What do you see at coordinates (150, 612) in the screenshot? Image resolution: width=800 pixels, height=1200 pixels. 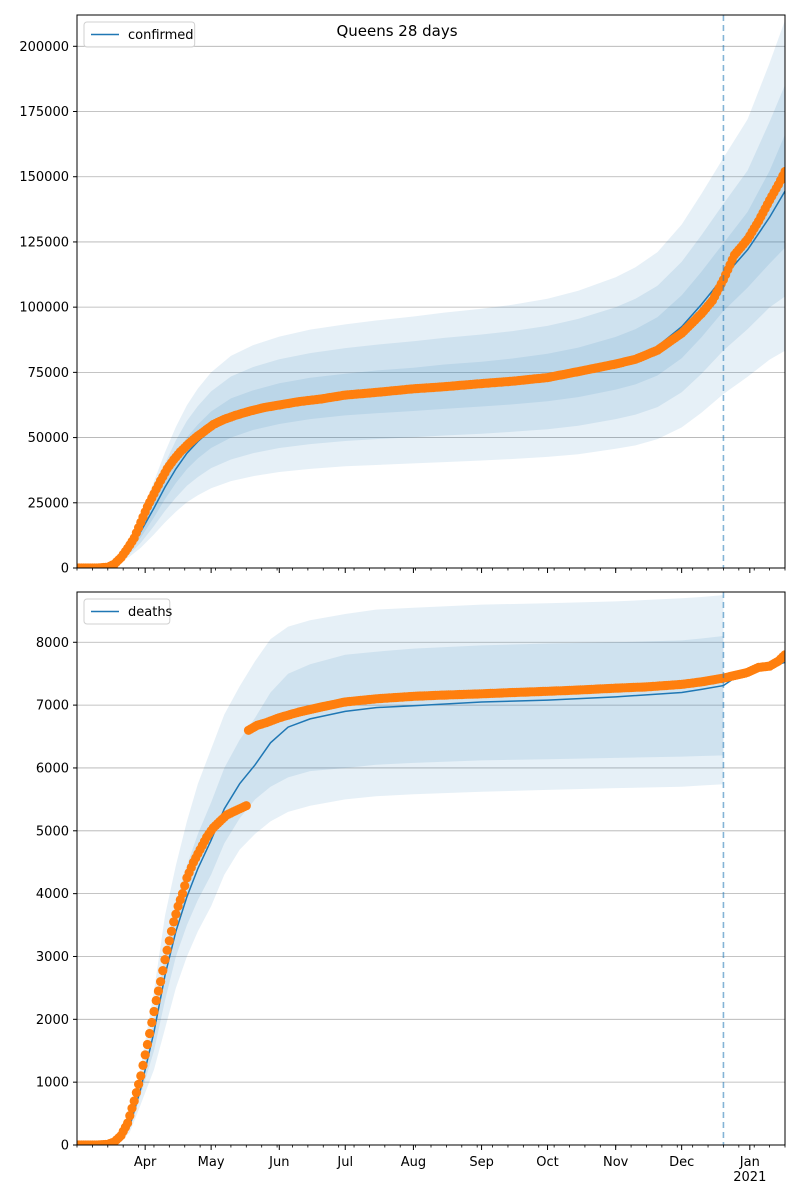 I see `legend-label: deaths` at bounding box center [150, 612].